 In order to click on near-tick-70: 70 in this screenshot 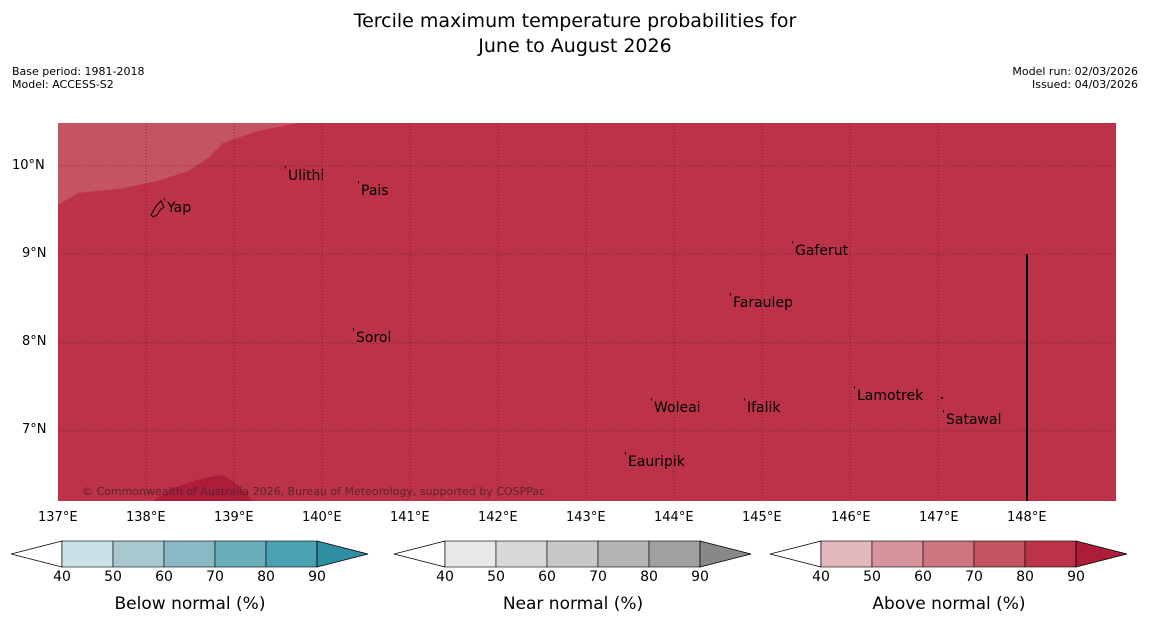, I will do `click(598, 577)`.